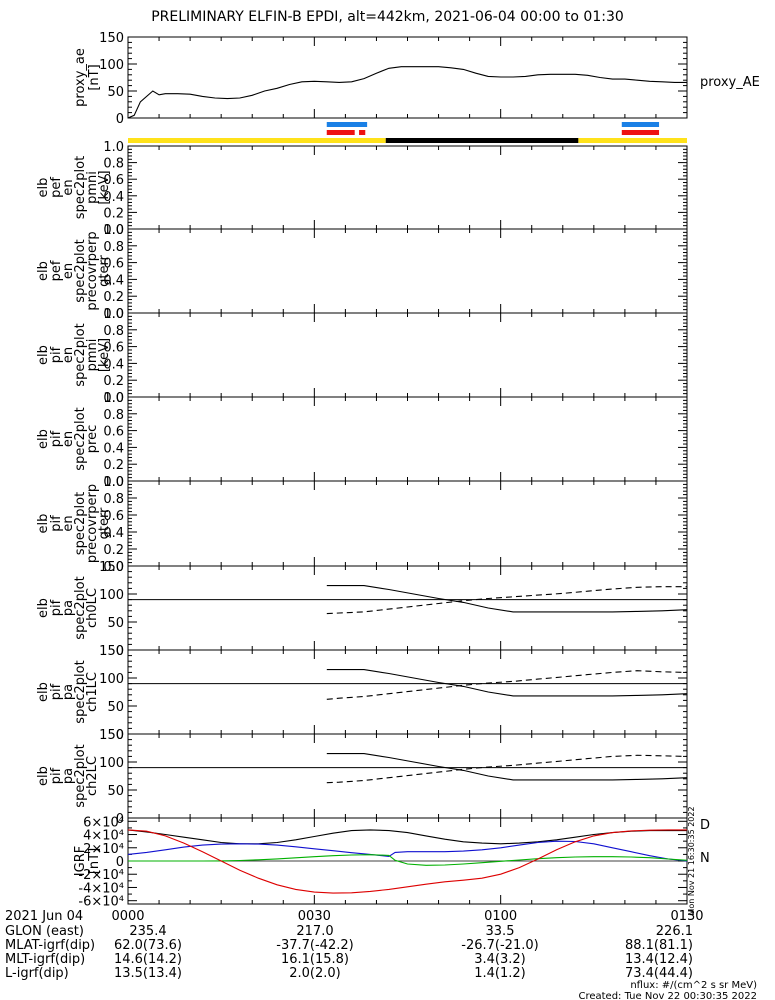 The image size is (775, 1000). I want to click on legend-n: N, so click(705, 858).